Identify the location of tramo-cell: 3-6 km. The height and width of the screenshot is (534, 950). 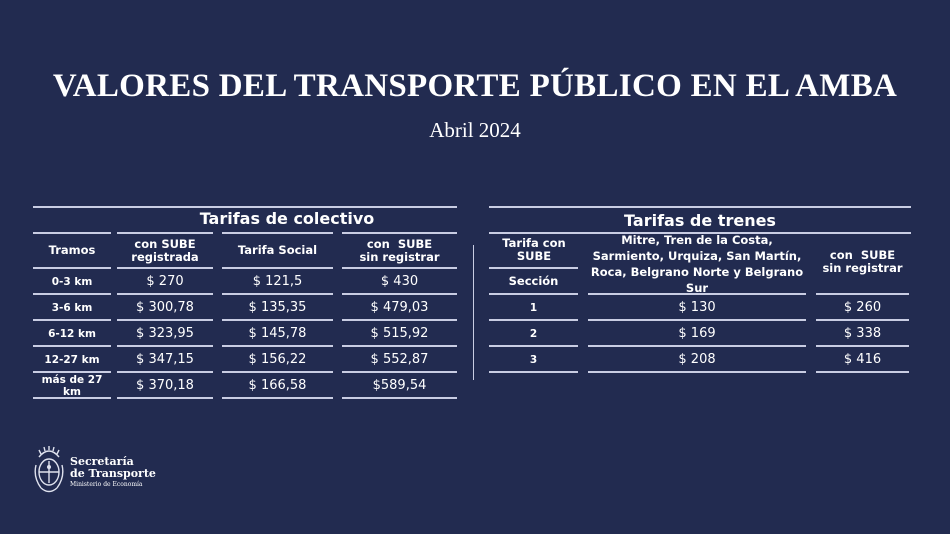
(72, 307).